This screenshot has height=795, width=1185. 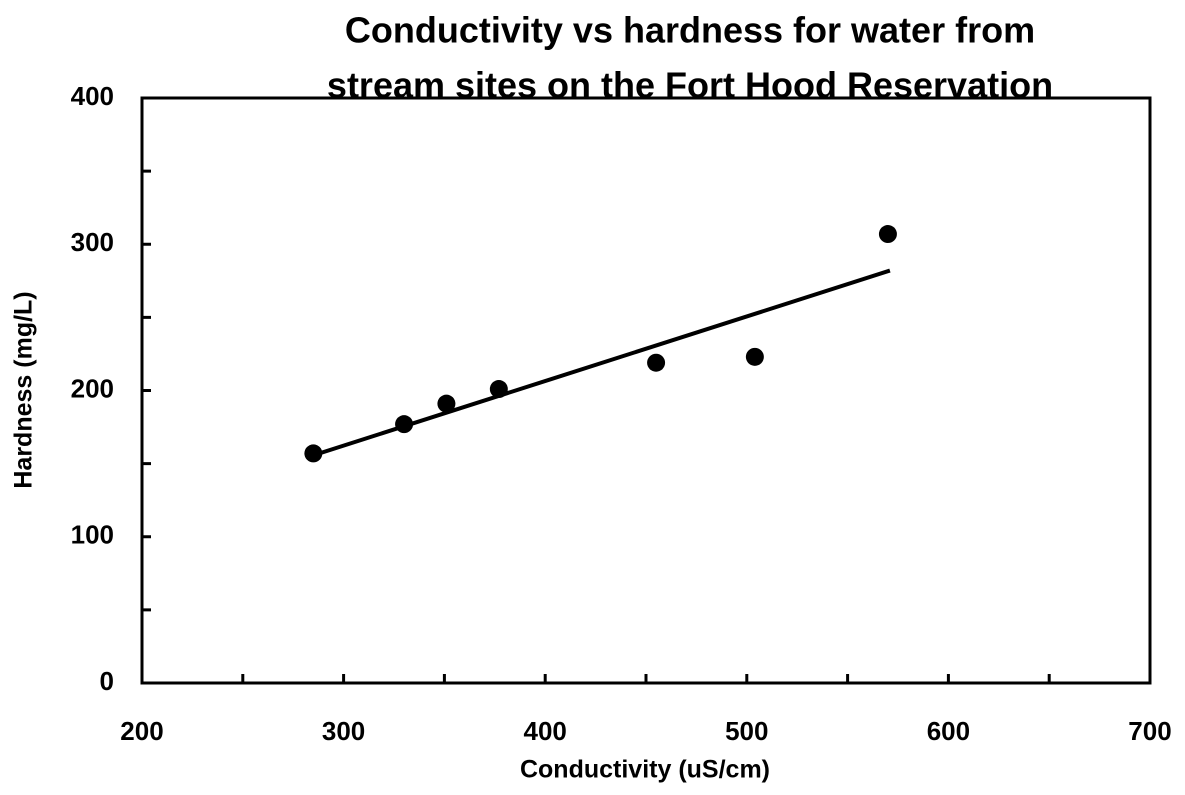 What do you see at coordinates (746, 731) in the screenshot?
I see `x-tick-label: 500` at bounding box center [746, 731].